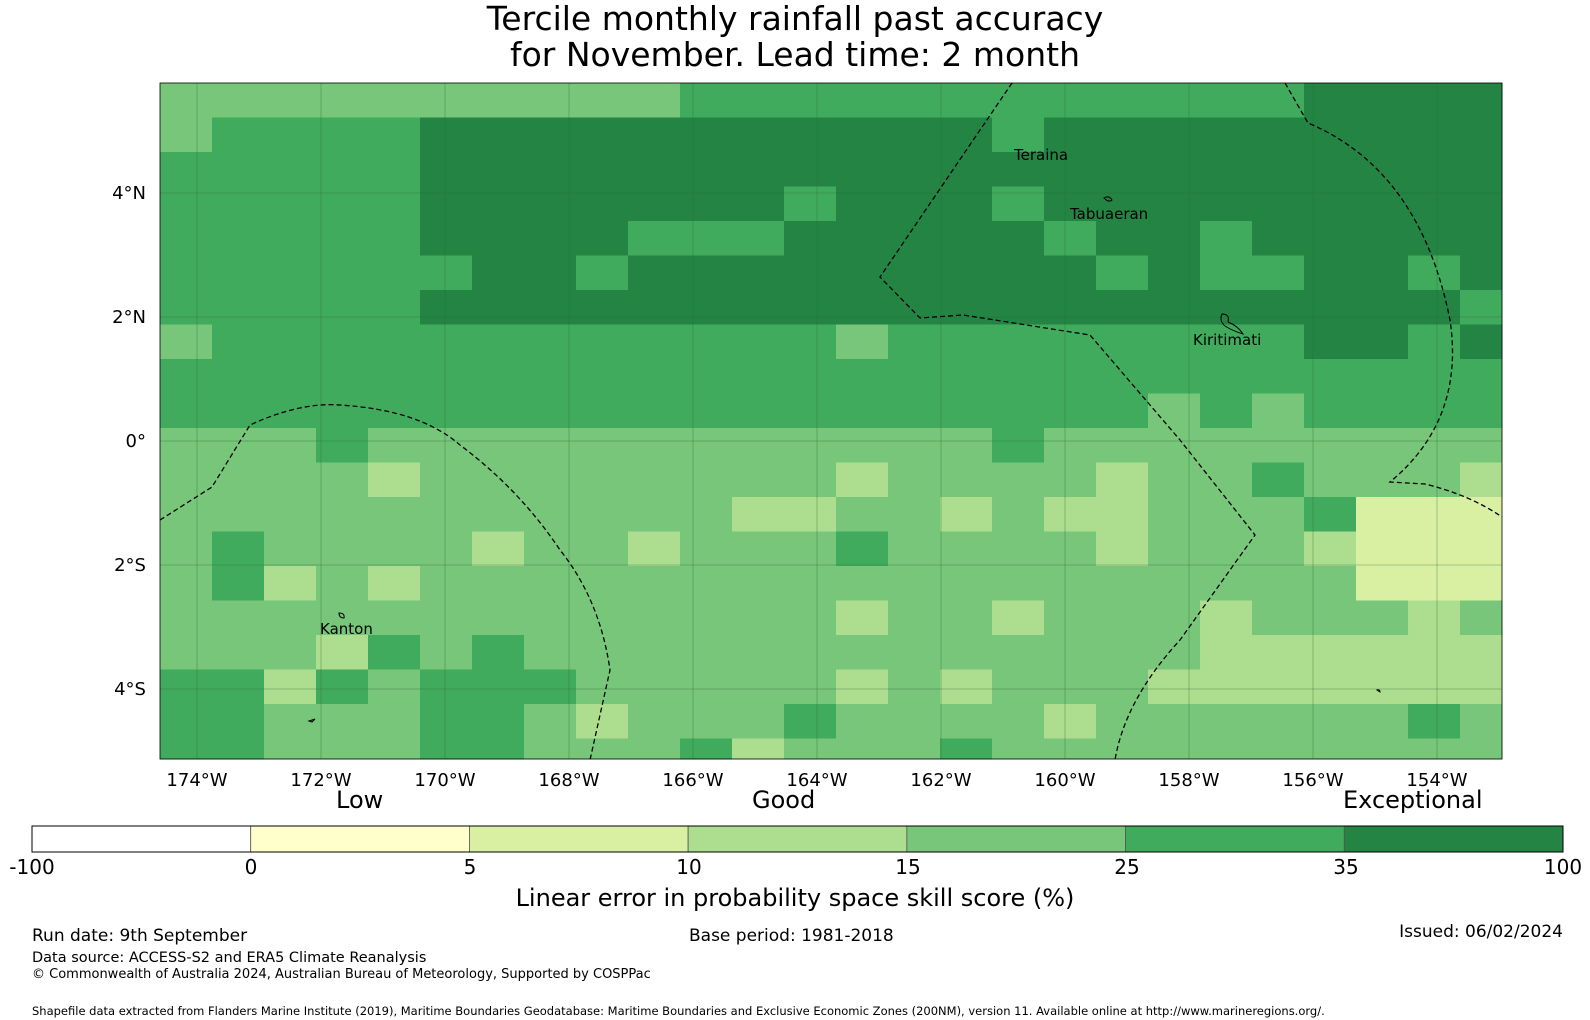 The height and width of the screenshot is (1020, 1590). I want to click on colorbar-tick-label: 100, so click(1563, 867).